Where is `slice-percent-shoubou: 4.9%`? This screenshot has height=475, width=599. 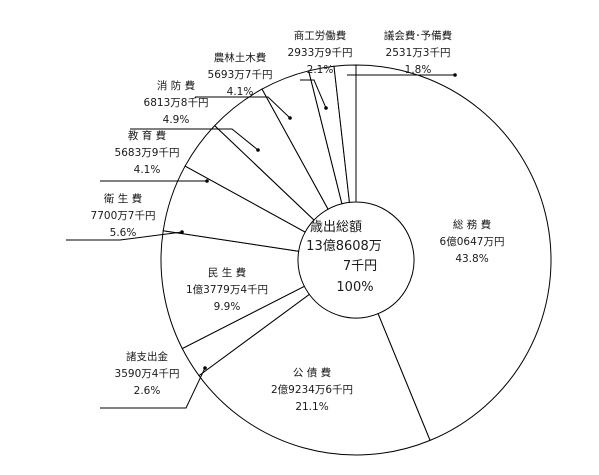 slice-percent-shoubou: 4.9% is located at coordinates (176, 120).